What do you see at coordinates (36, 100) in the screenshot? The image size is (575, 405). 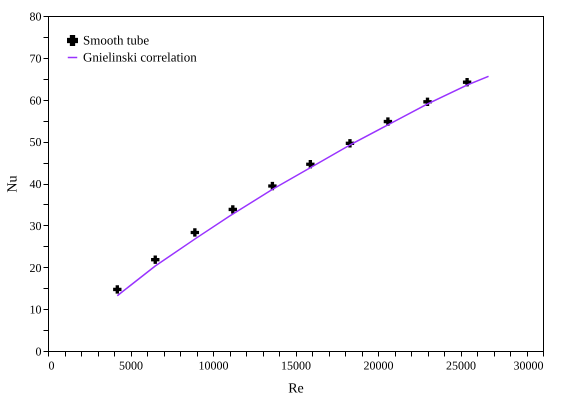 I see `y-tick-label: 60` at bounding box center [36, 100].